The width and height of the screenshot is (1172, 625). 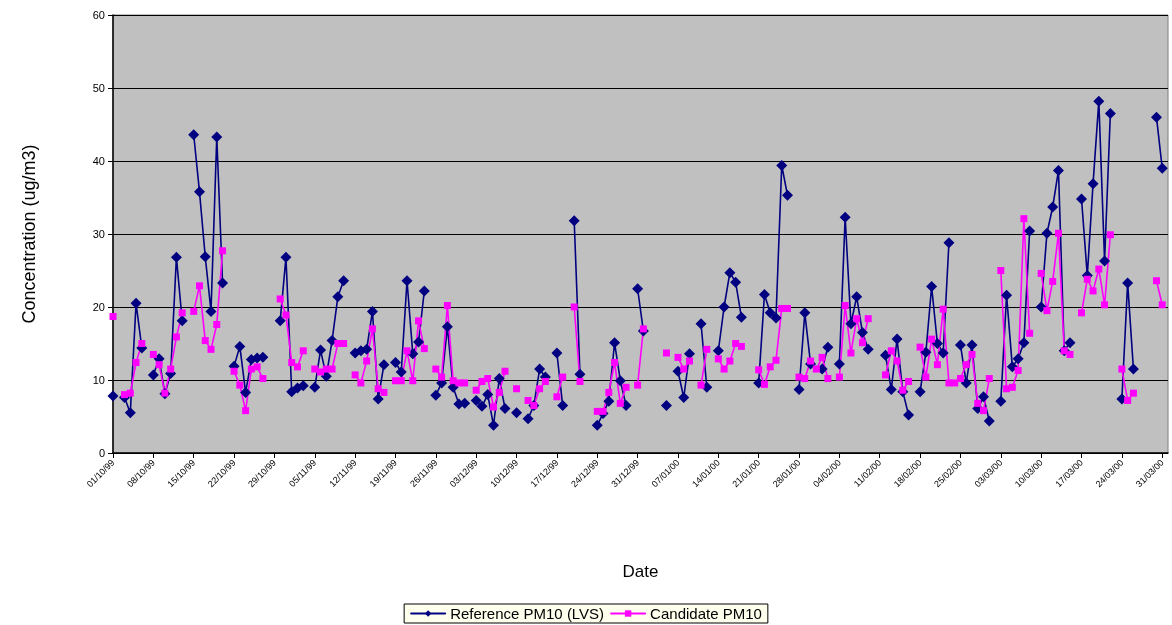 What do you see at coordinates (101, 453) in the screenshot?
I see `y-tick-label: 0` at bounding box center [101, 453].